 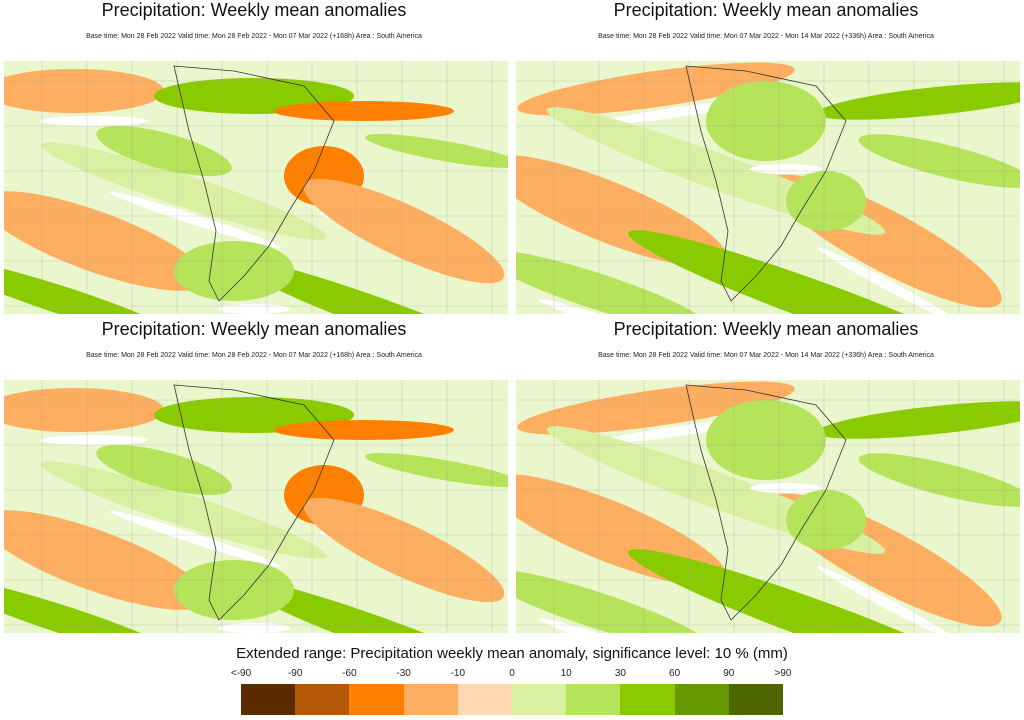 What do you see at coordinates (349, 673) in the screenshot?
I see `legend-tick: -60` at bounding box center [349, 673].